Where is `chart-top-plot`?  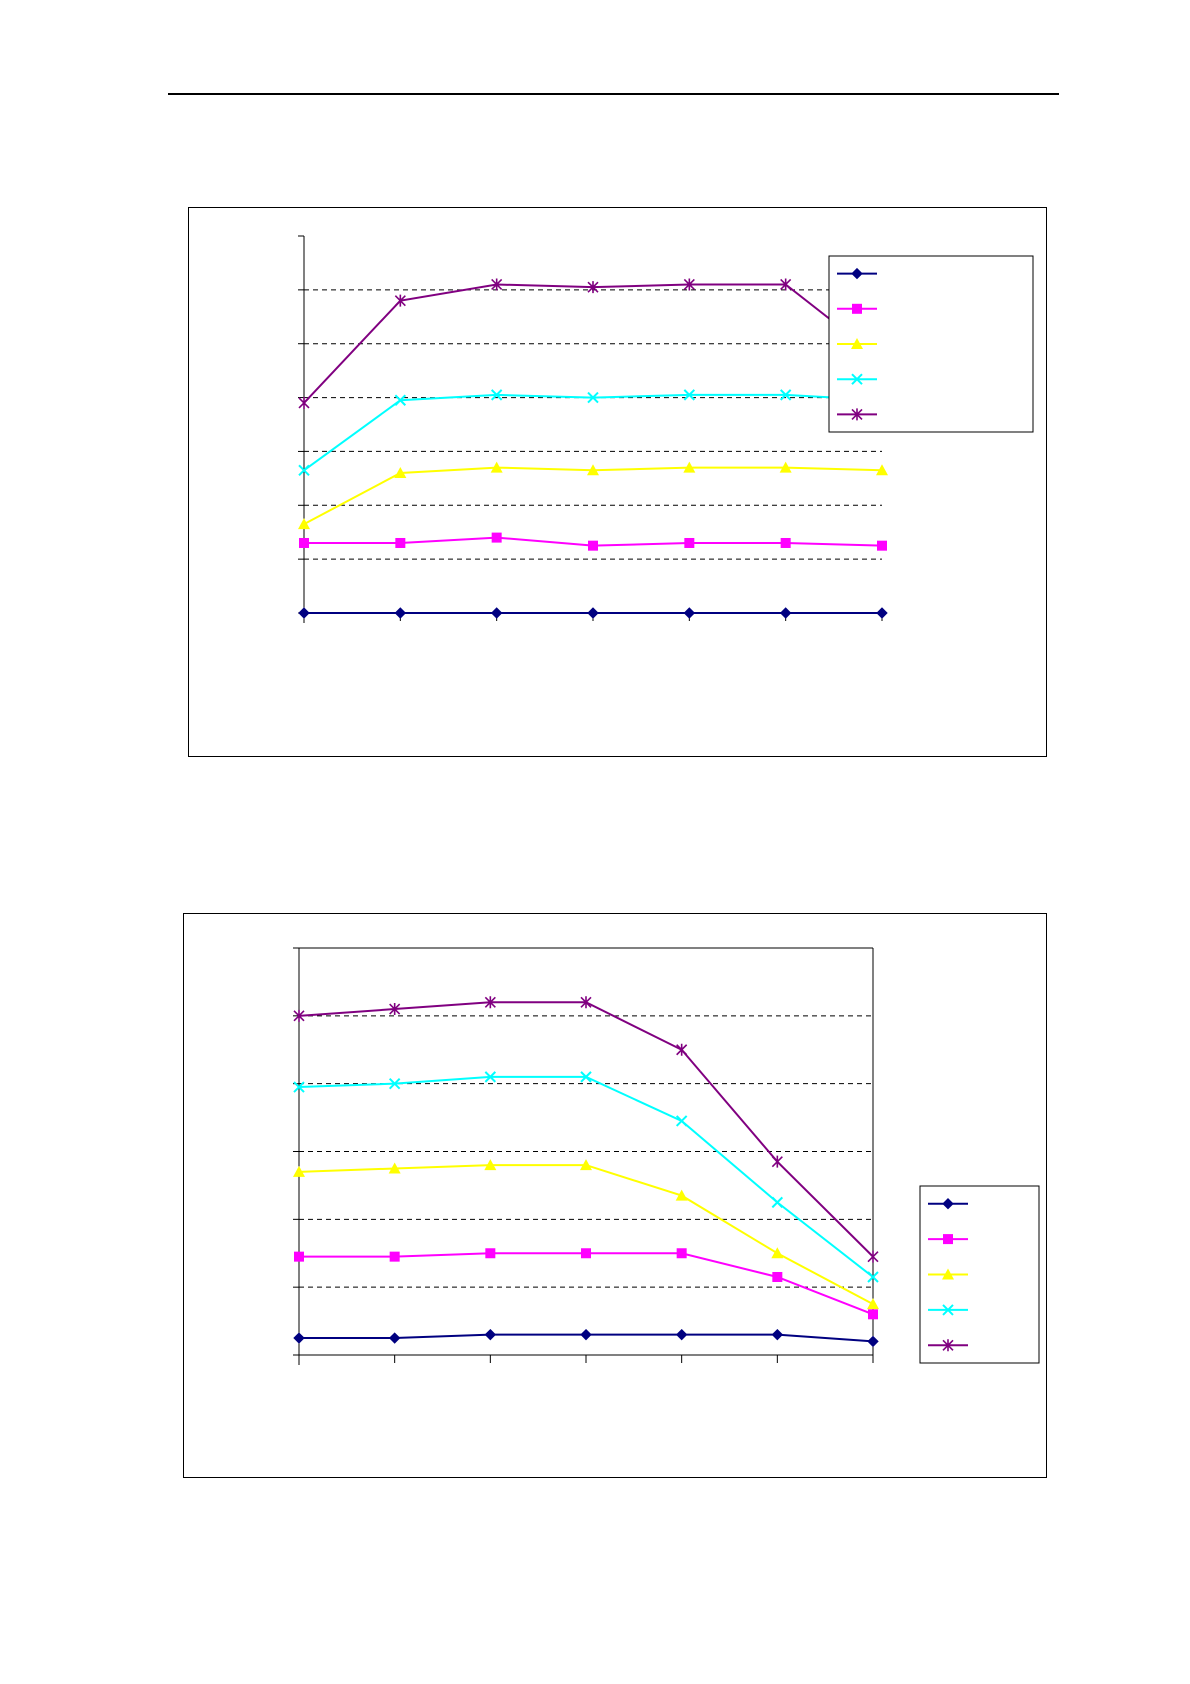
chart-top-plot is located at coordinates (666, 429).